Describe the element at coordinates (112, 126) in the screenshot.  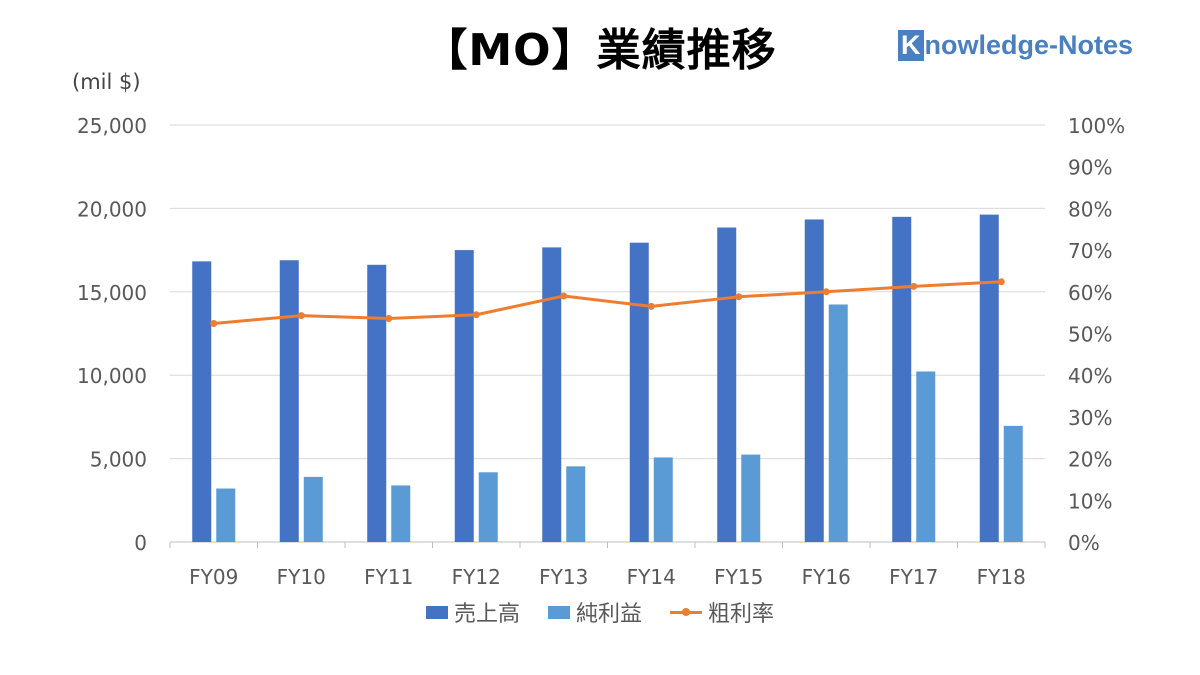
I see `y-left-tick-label: 25,000` at that location.